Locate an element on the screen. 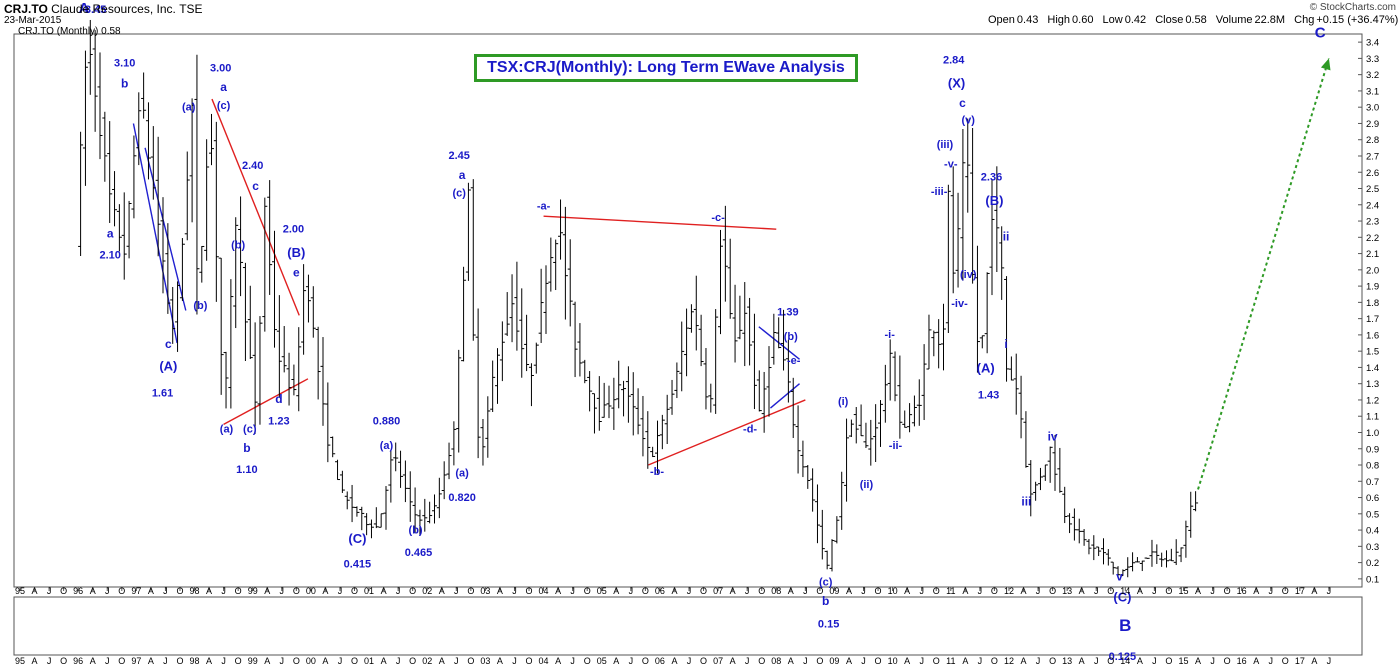 The image size is (1400, 670). x-tick-label: 14 is located at coordinates (1125, 661).